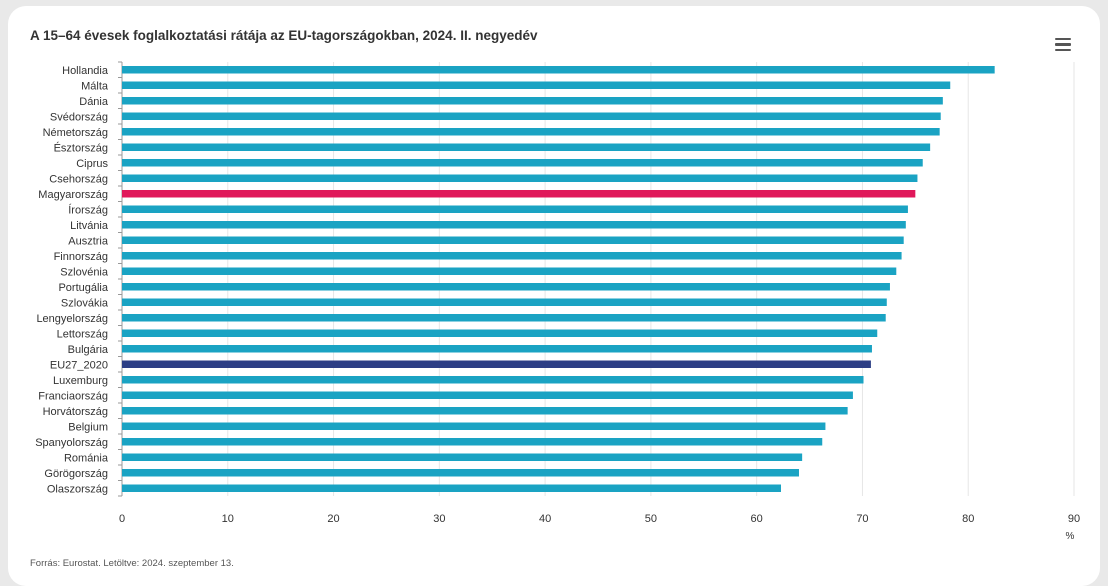 The width and height of the screenshot is (1108, 586). I want to click on category-label: Ausztria, so click(88, 241).